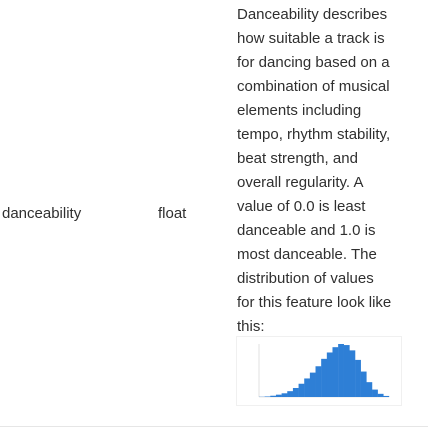  What do you see at coordinates (314, 302) in the screenshot?
I see `description-line: for this feature look like` at bounding box center [314, 302].